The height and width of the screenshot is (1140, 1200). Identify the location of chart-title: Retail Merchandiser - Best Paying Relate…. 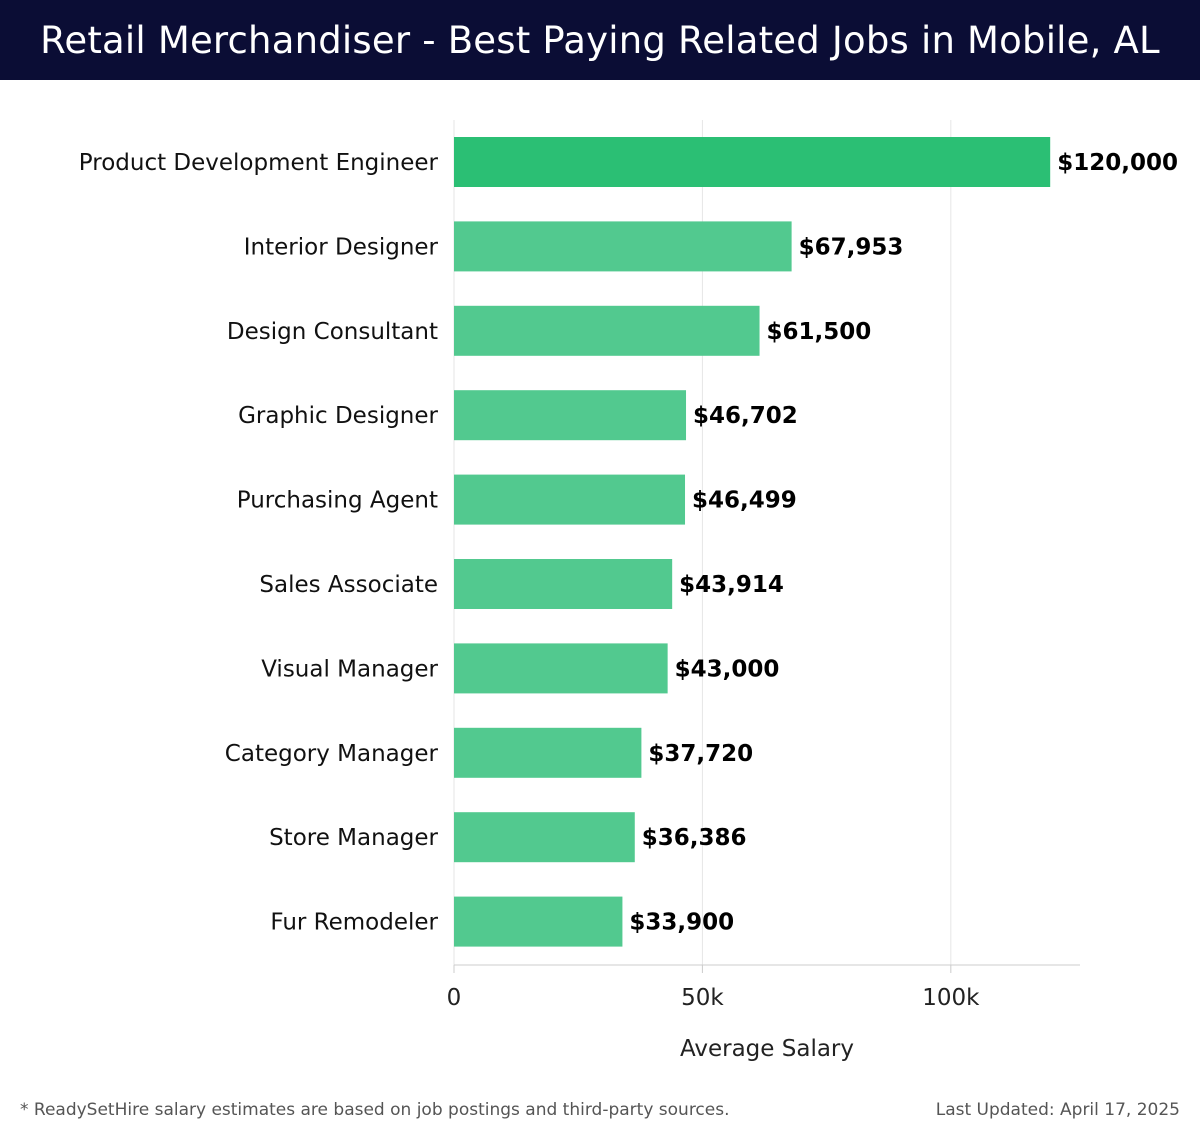
(600, 40).